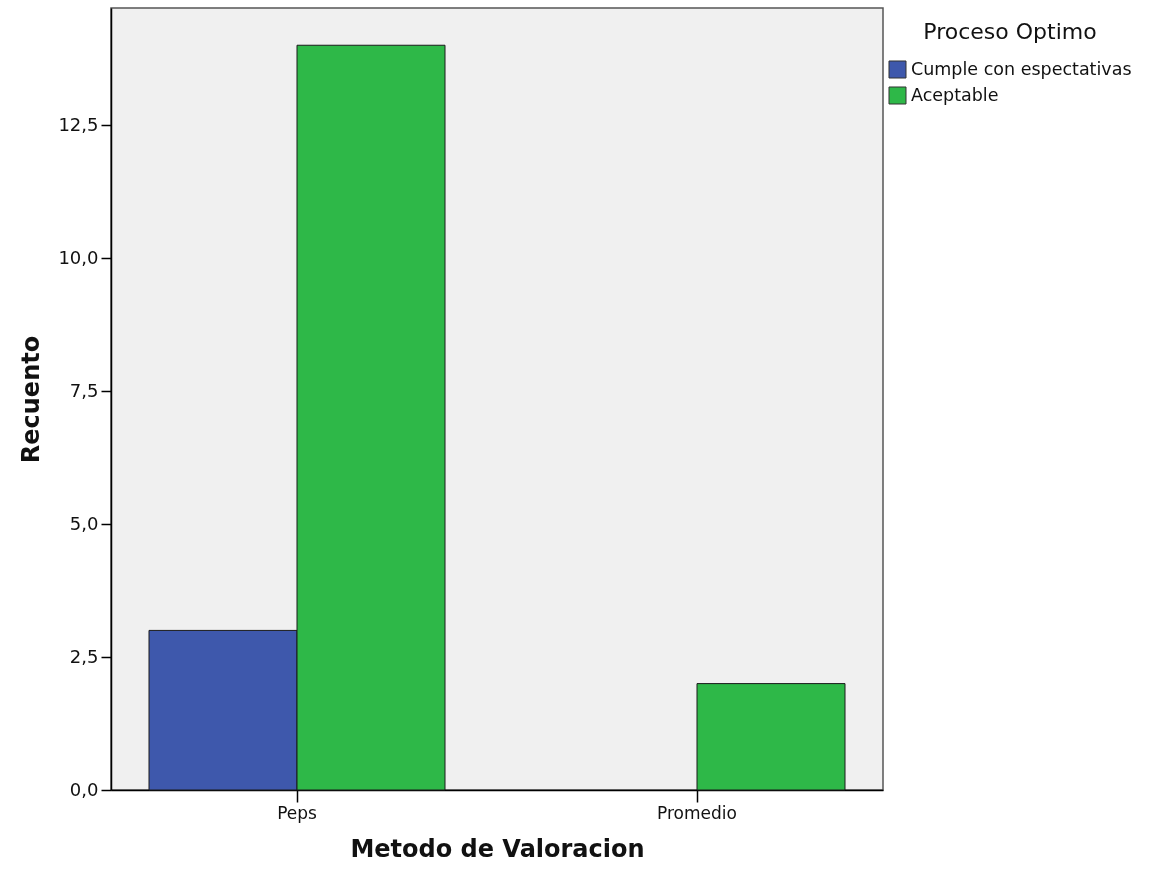 Image resolution: width=1157 pixels, height=877 pixels. Describe the element at coordinates (497, 848) in the screenshot. I see `x-axis-title: Metodo de Valoracion` at that location.